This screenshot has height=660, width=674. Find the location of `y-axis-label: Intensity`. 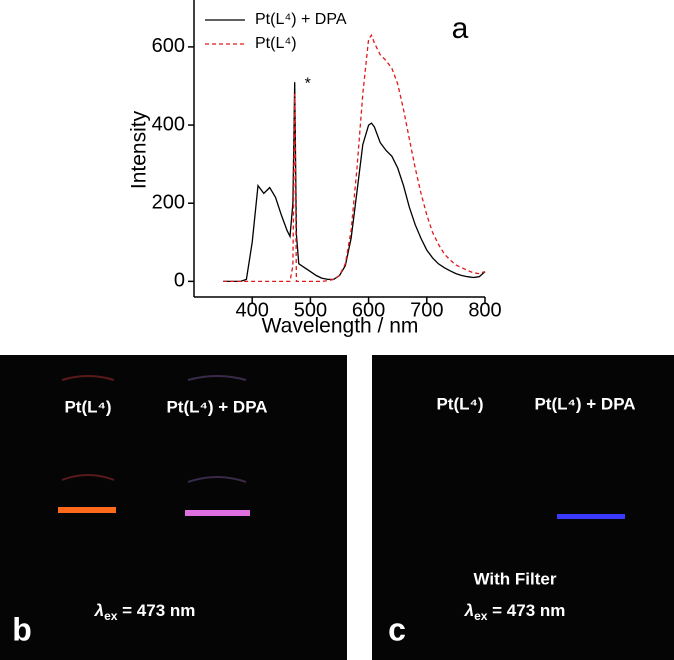

y-axis-label: Intensity is located at coordinates (139, 149).